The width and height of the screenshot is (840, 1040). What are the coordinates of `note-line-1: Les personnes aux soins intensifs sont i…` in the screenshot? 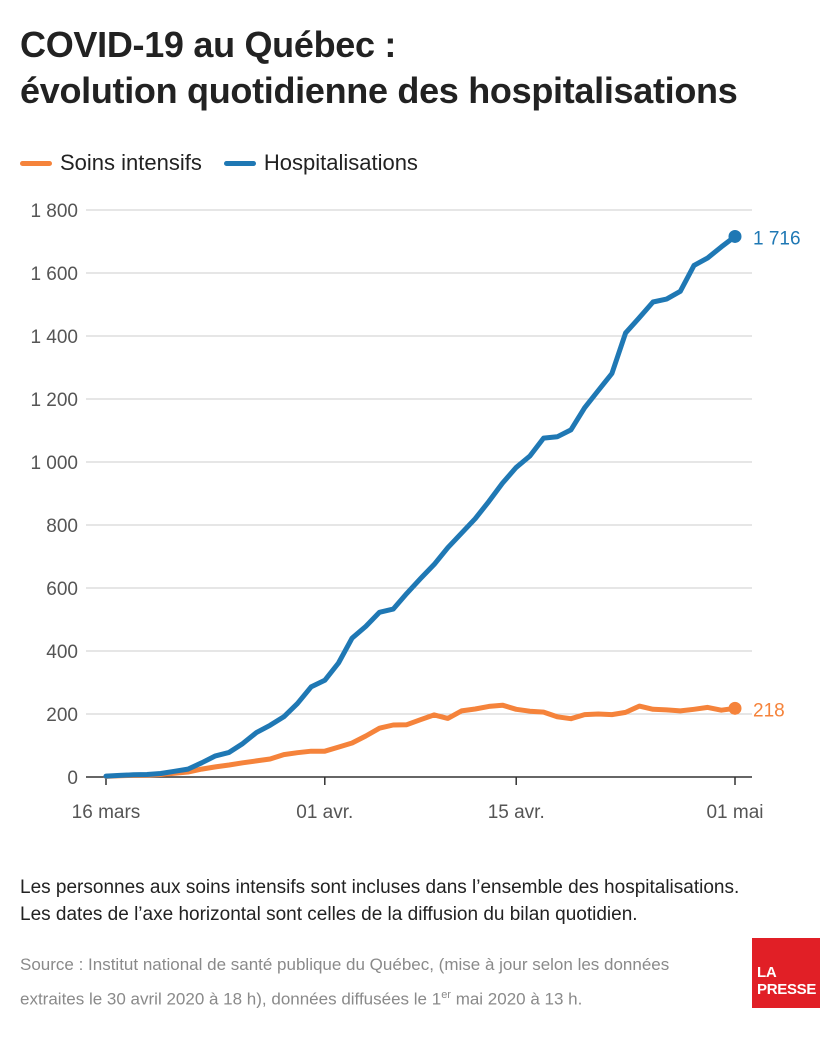 It's located at (380, 887).